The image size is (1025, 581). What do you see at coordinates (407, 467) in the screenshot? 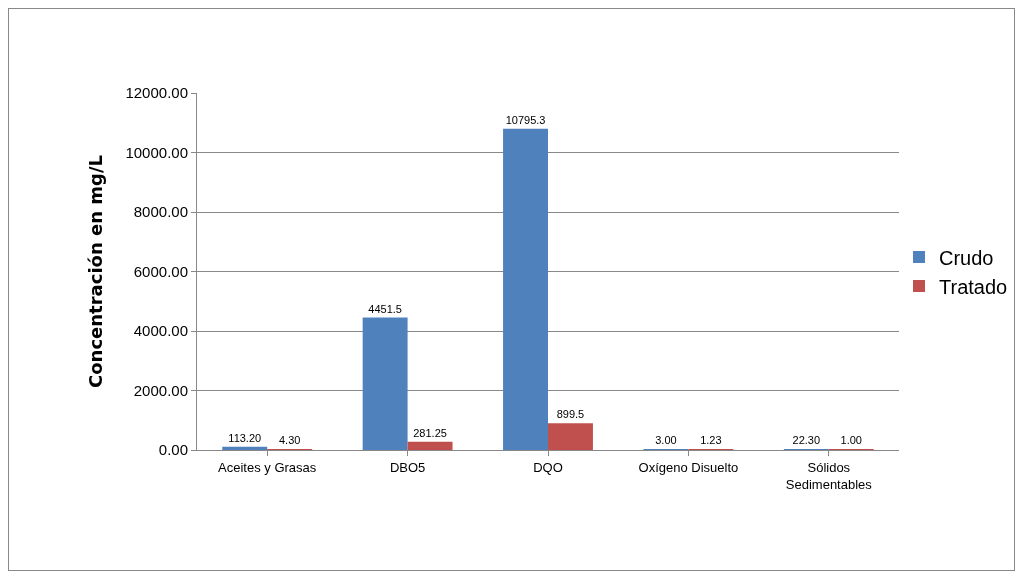
I see `x-tick-label: DBO5` at bounding box center [407, 467].